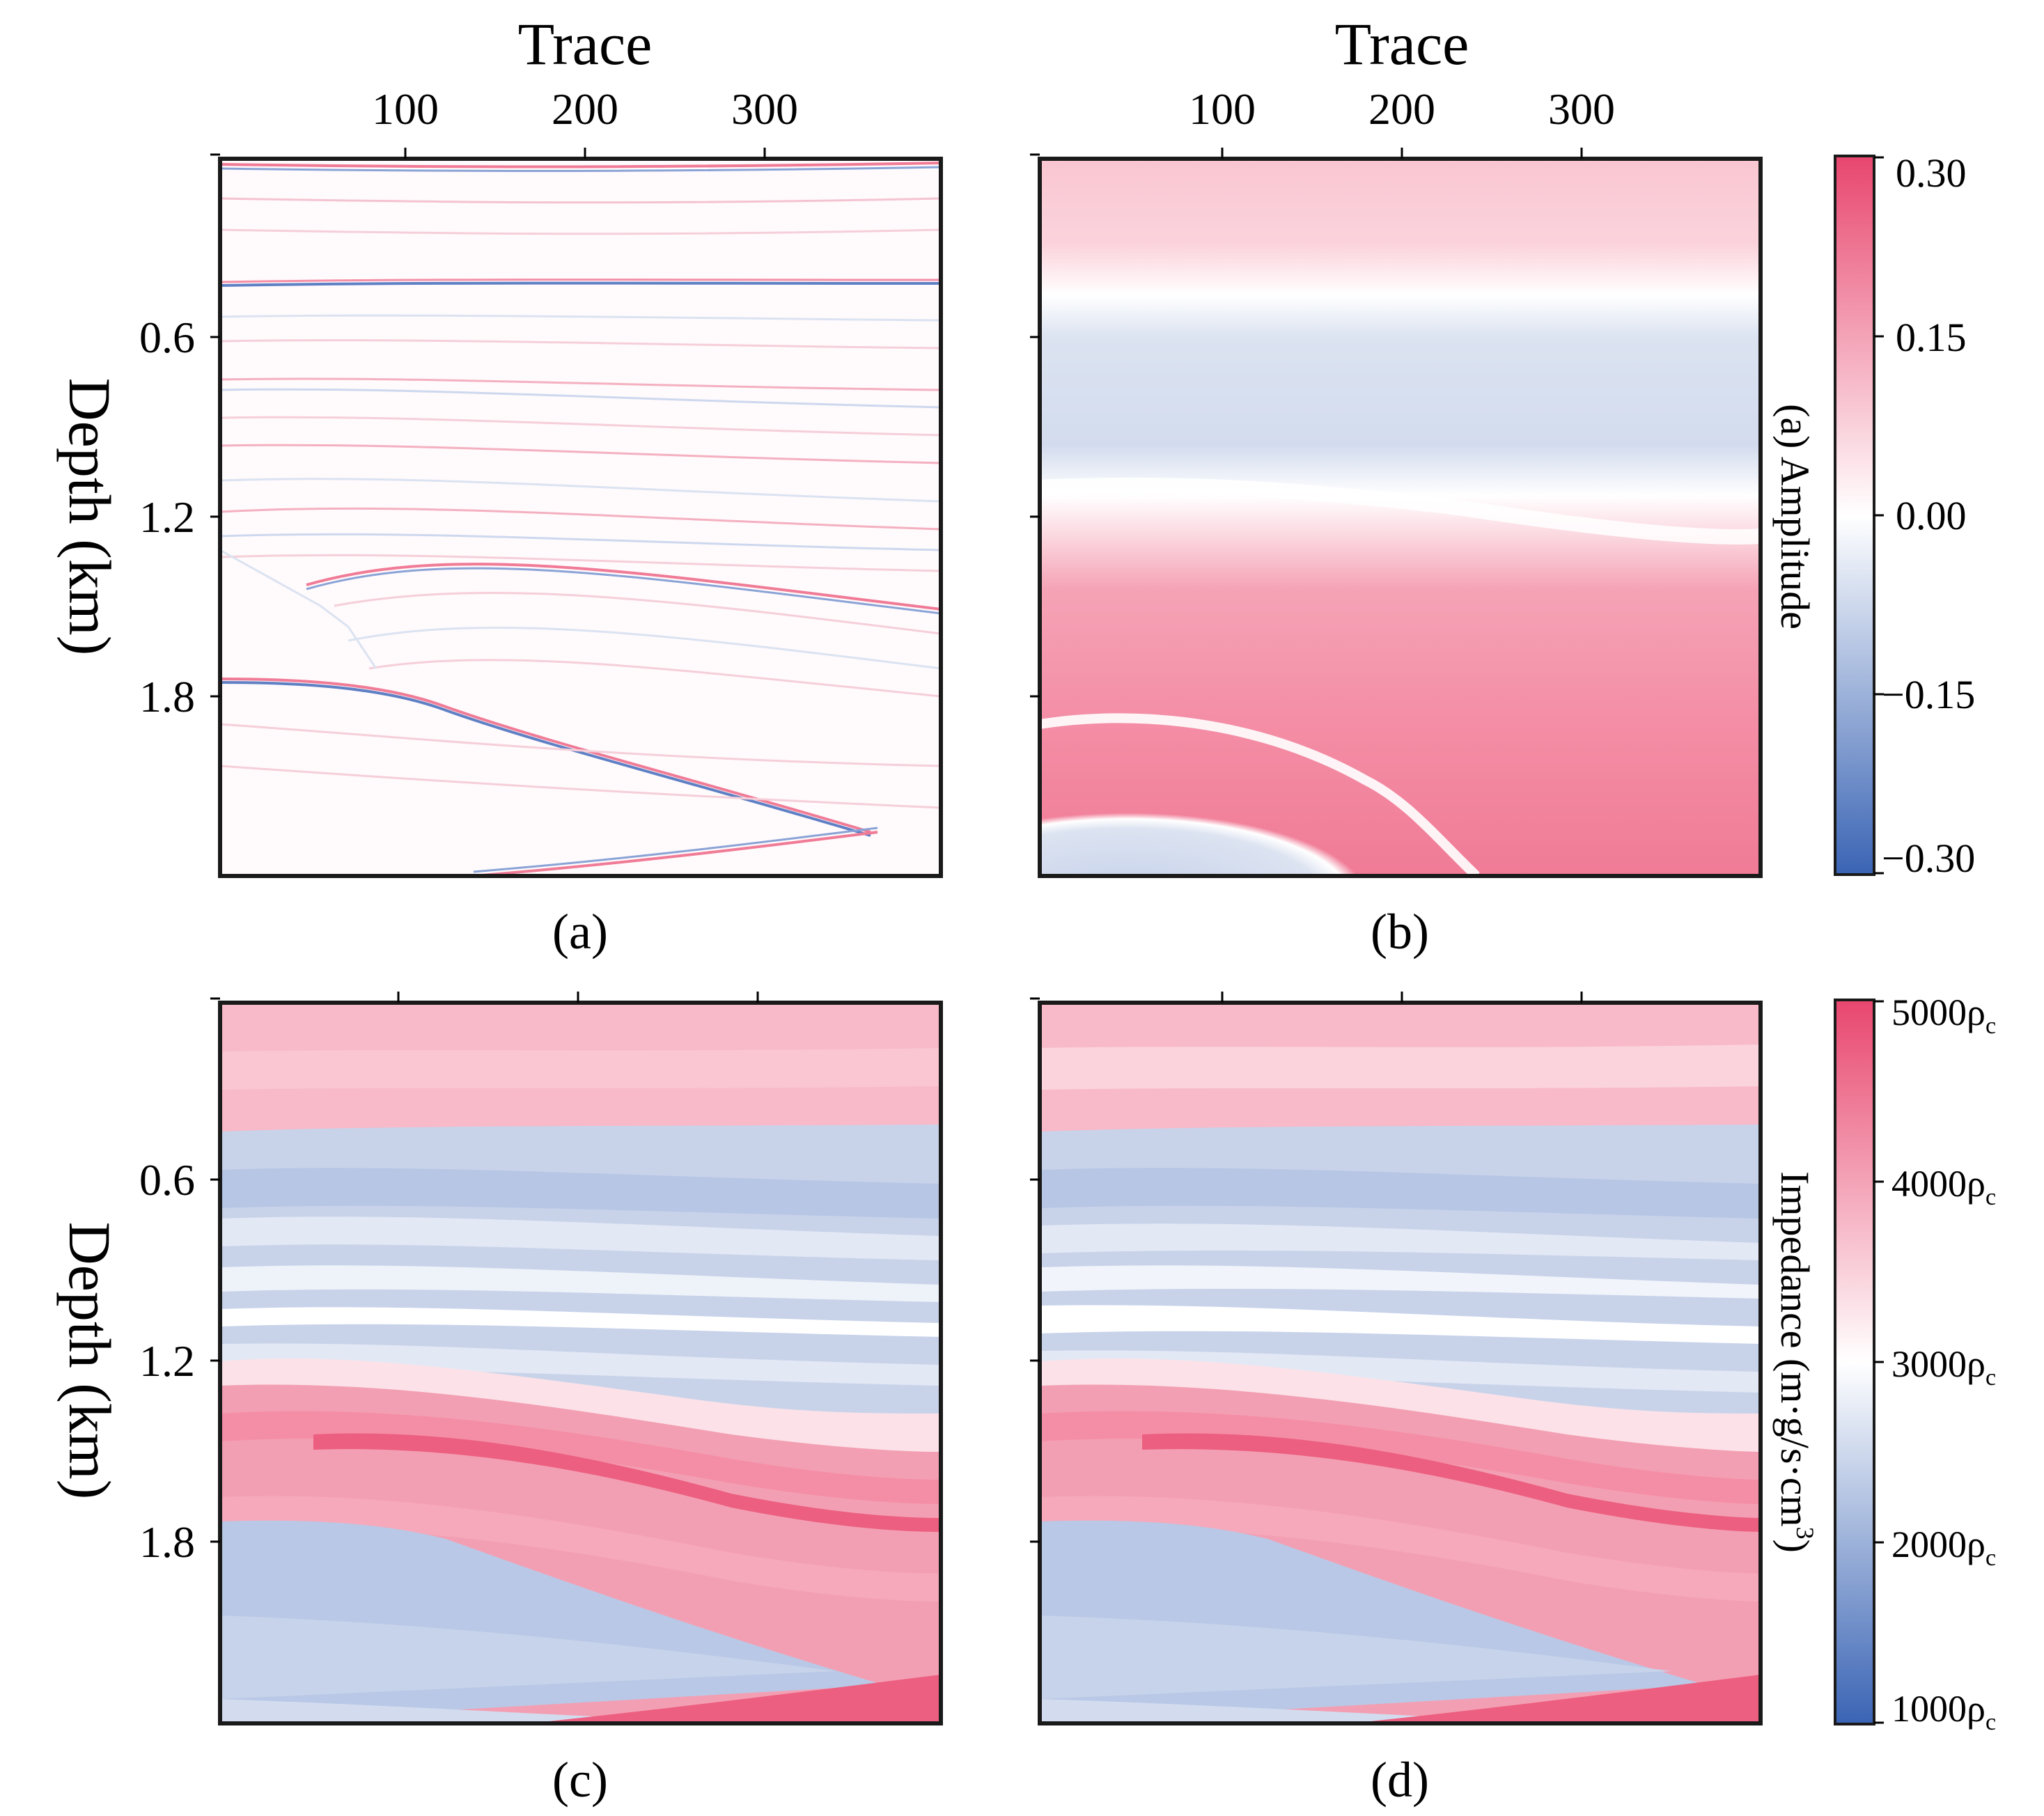  I want to click on caption-d: (d), so click(1400, 1780).